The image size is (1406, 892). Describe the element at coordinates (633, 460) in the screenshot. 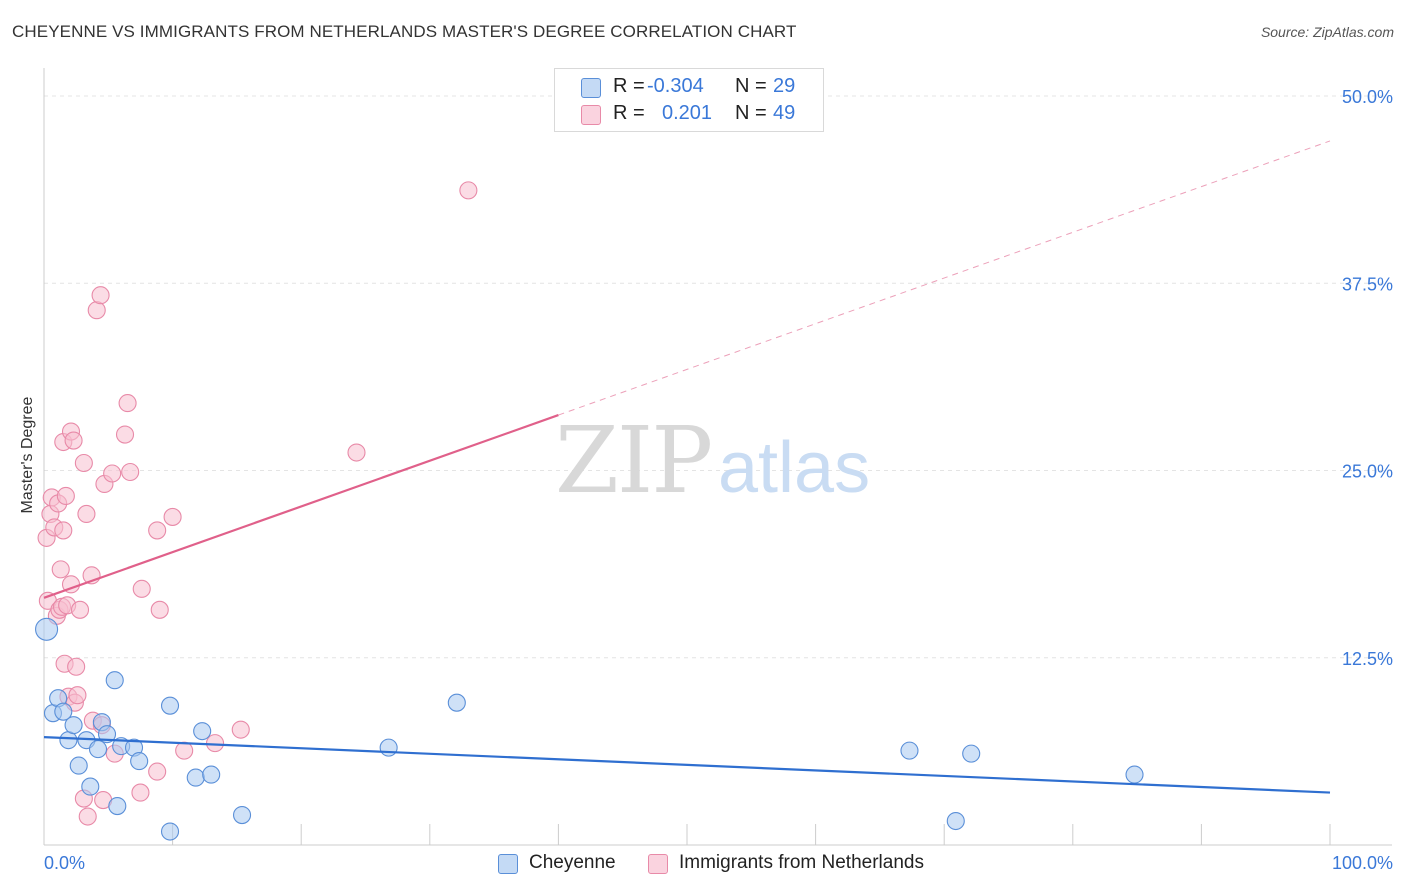

I see `watermark-zip: ZIP` at that location.